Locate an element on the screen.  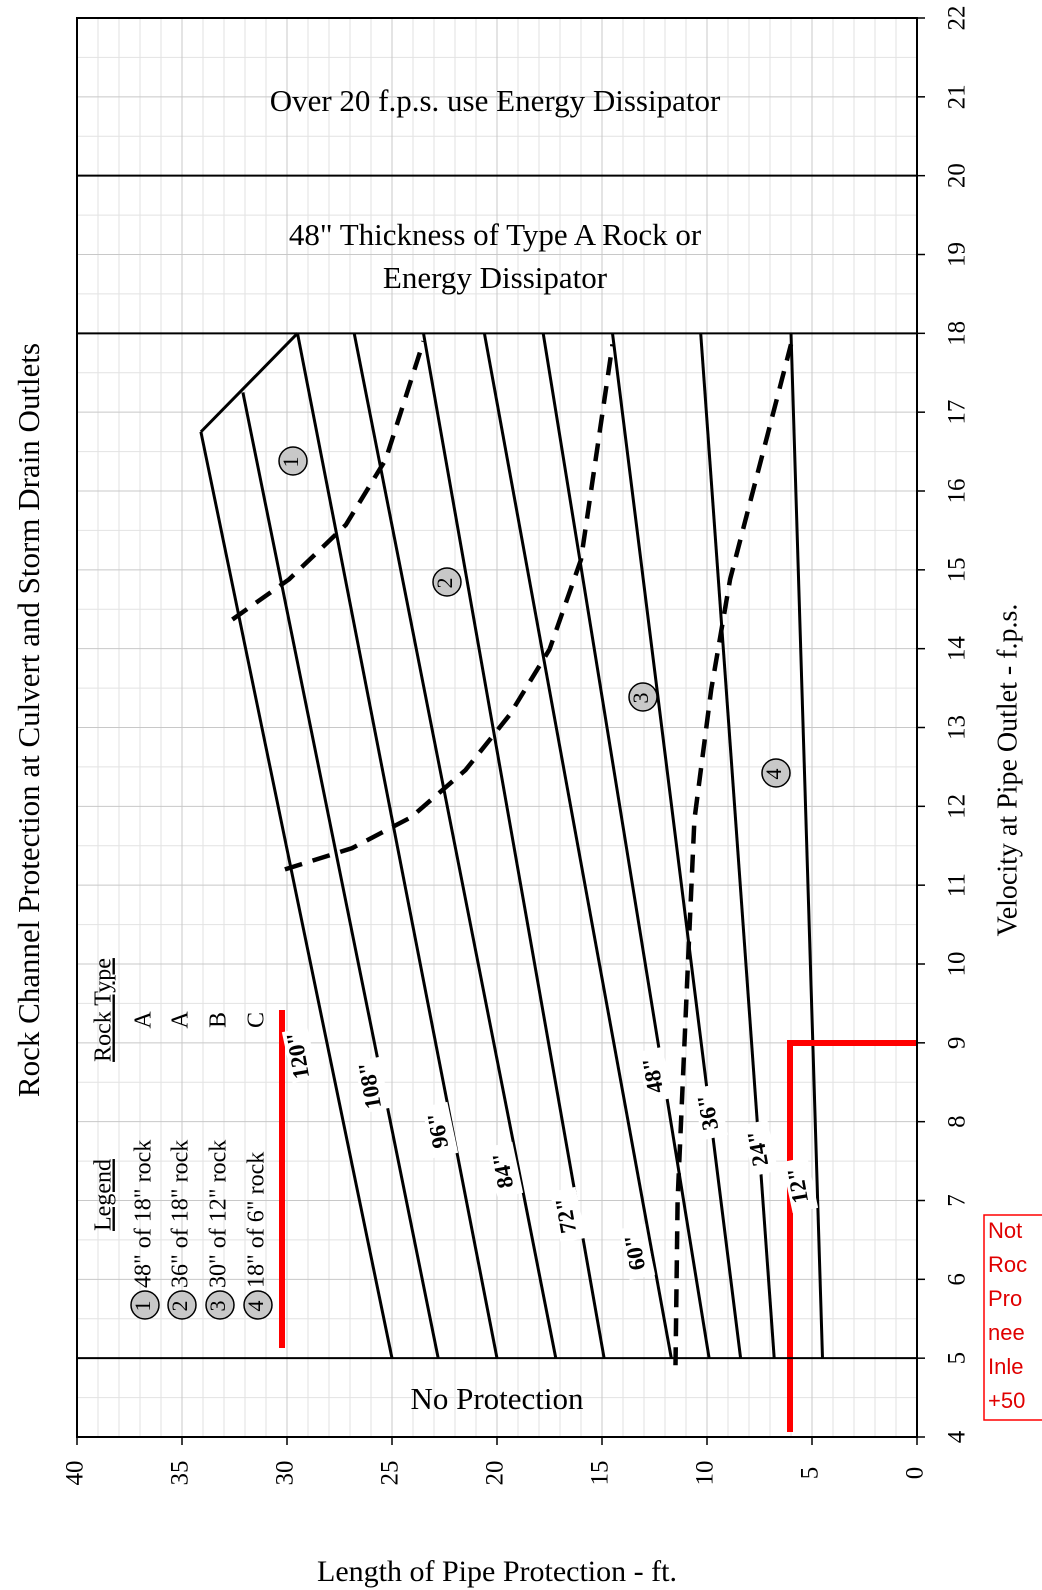
y-tick-label: 22 is located at coordinates (957, 18).